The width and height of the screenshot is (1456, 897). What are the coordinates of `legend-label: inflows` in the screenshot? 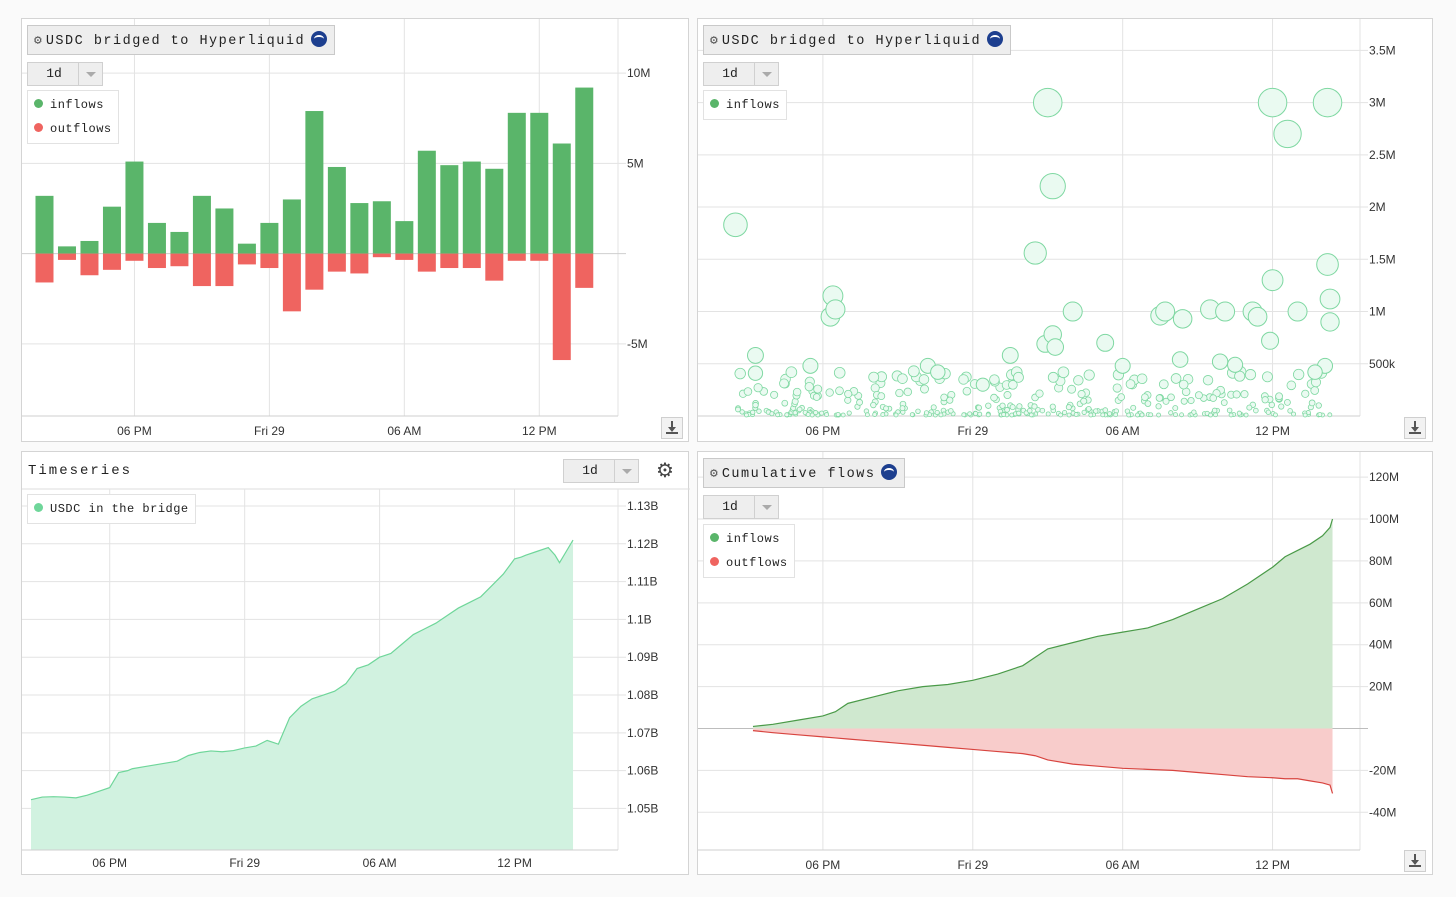 It's located at (77, 105).